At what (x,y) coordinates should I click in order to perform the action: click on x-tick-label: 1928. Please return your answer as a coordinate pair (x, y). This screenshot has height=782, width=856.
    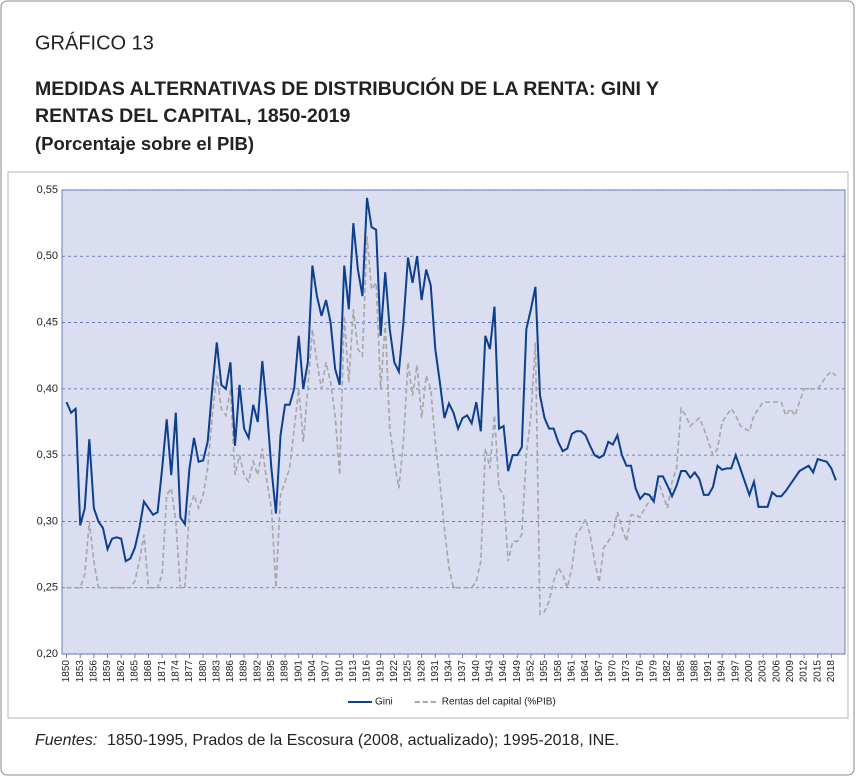
    Looking at the image, I should click on (421, 671).